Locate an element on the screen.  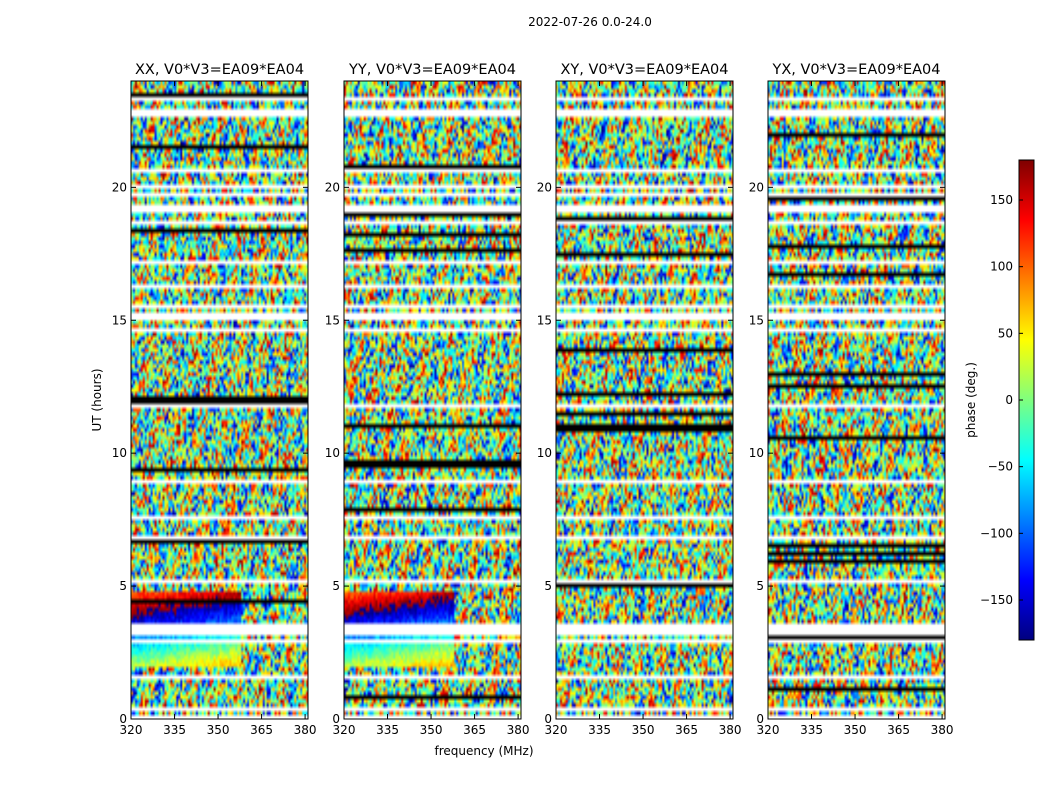
panel-title: YY, V0*V3=EA09*EA04 is located at coordinates (432, 70).